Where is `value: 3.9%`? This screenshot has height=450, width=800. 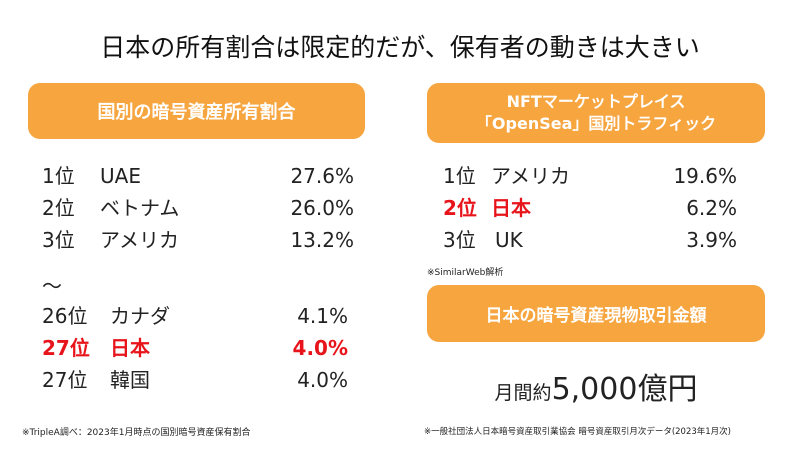 value: 3.9% is located at coordinates (711, 240).